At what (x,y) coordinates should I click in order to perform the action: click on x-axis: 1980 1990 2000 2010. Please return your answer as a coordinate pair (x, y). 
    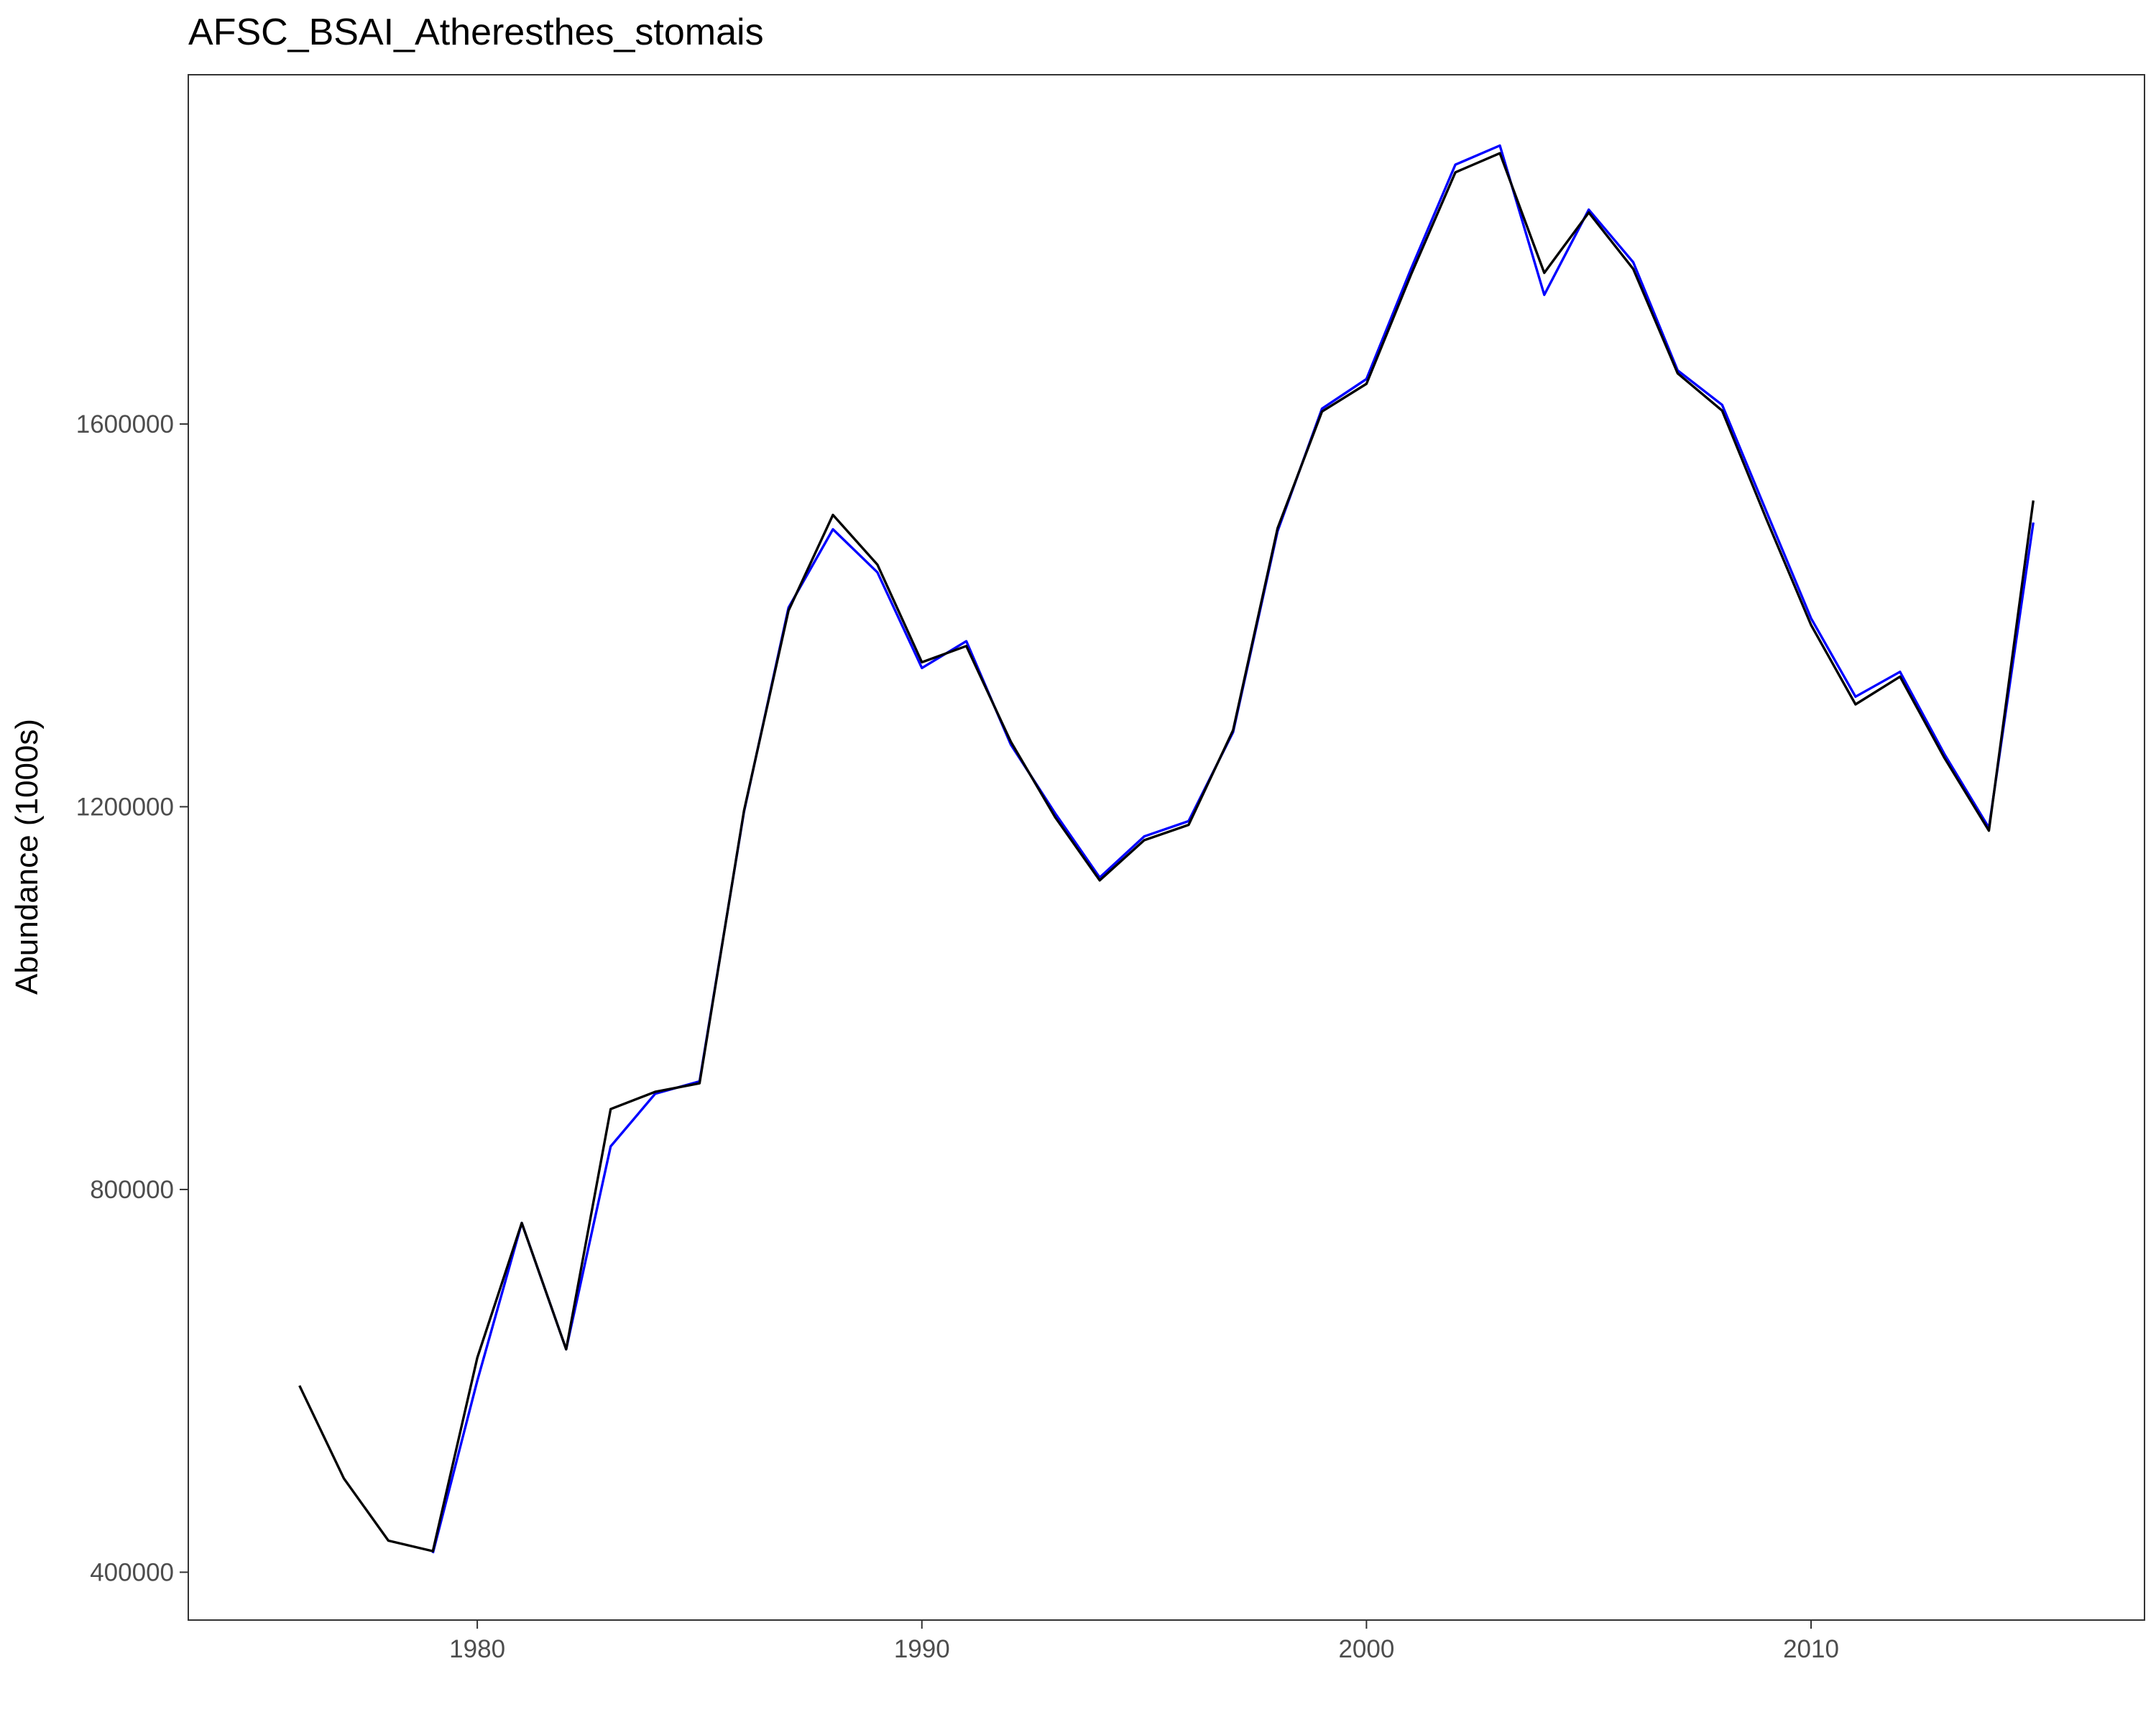
    Looking at the image, I should click on (1144, 1641).